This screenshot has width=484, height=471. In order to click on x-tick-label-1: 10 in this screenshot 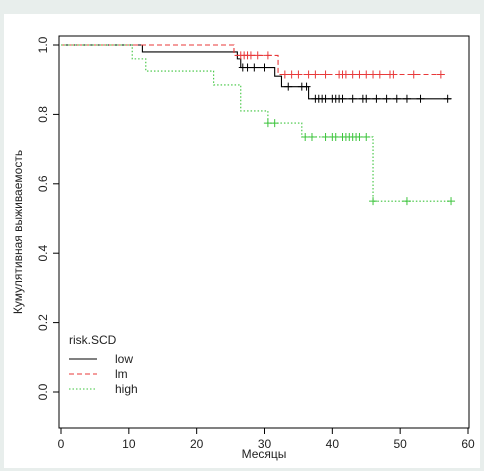, I will do `click(129, 444)`.